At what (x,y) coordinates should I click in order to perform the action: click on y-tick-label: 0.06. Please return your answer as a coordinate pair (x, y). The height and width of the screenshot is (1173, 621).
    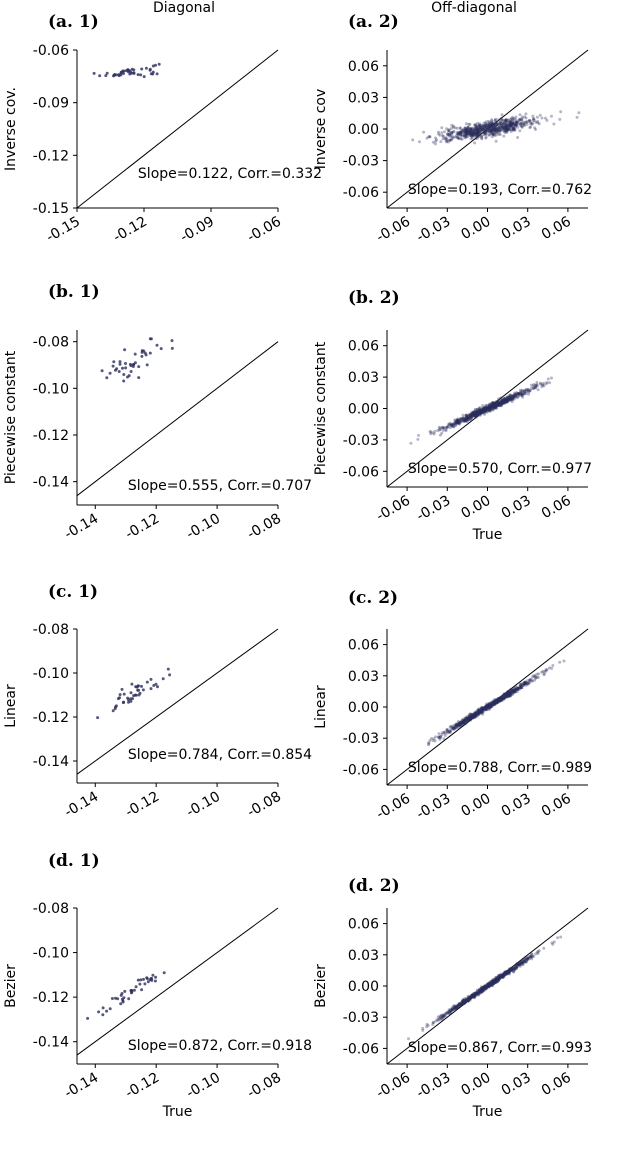
    Looking at the image, I should click on (363, 925).